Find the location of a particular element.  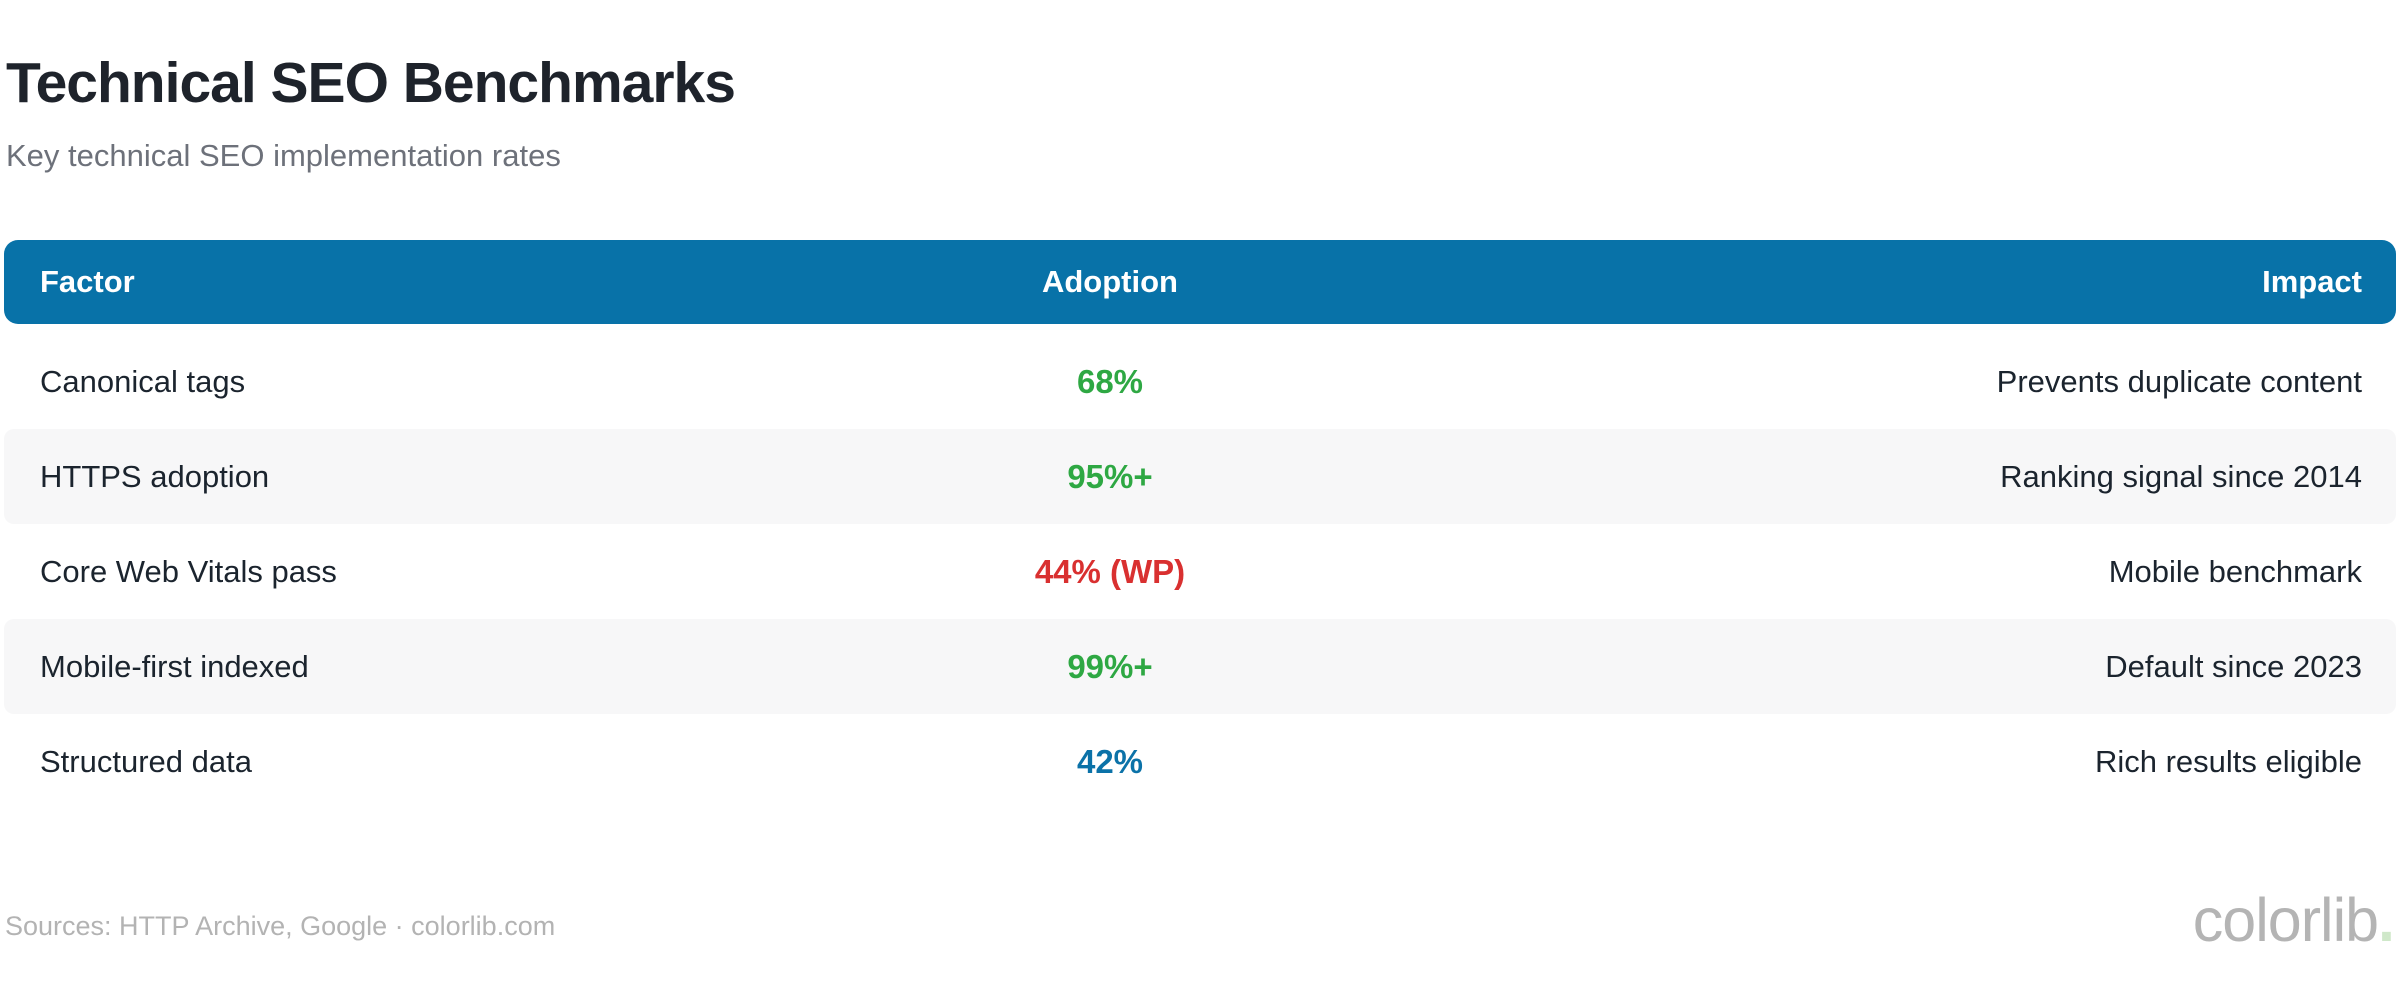

impact-cell: Prevents duplicate content is located at coordinates (2179, 381).